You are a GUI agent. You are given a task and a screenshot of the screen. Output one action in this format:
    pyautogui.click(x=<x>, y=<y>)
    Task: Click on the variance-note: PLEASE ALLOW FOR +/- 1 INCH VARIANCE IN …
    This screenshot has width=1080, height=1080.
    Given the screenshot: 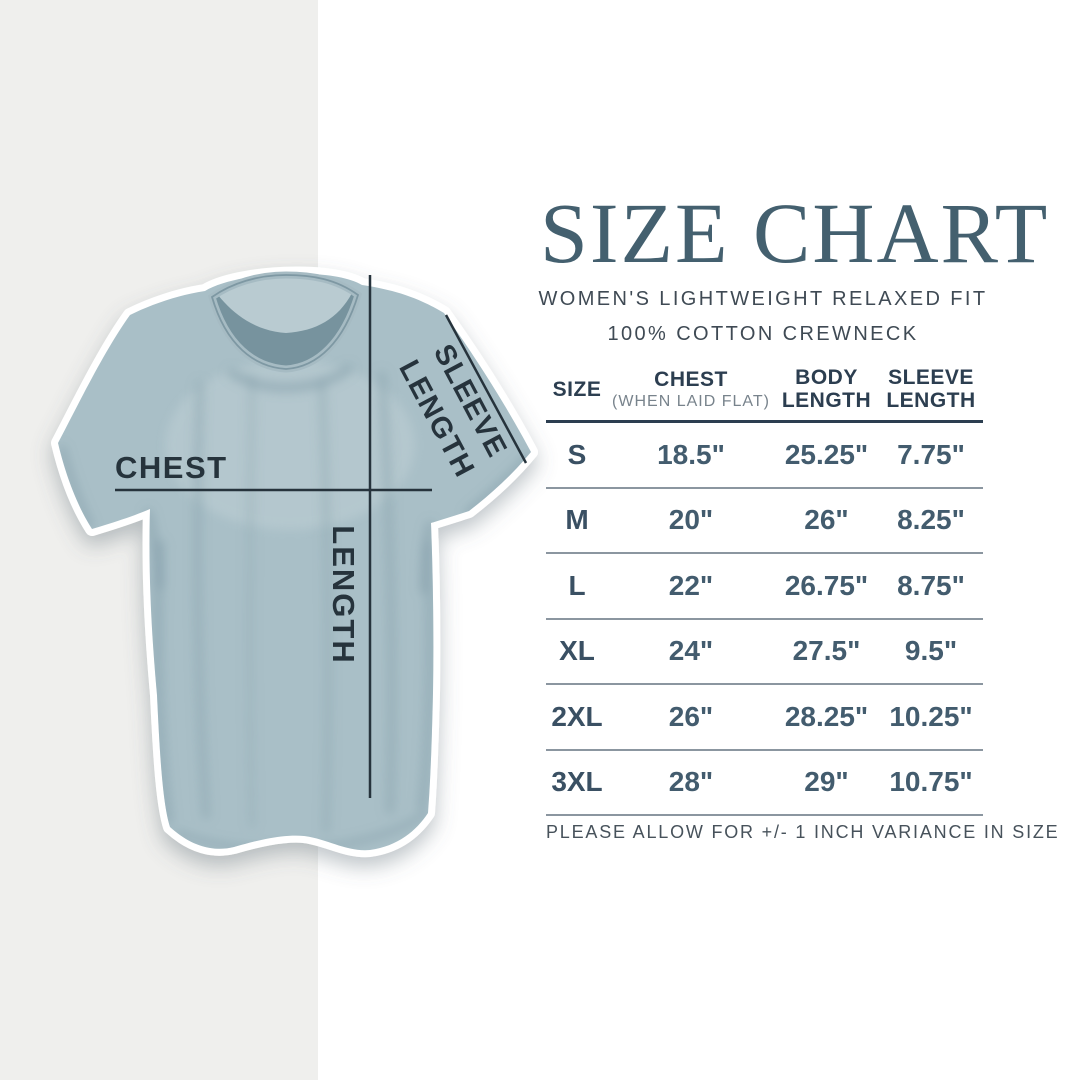 What is the action you would take?
    pyautogui.click(x=803, y=832)
    